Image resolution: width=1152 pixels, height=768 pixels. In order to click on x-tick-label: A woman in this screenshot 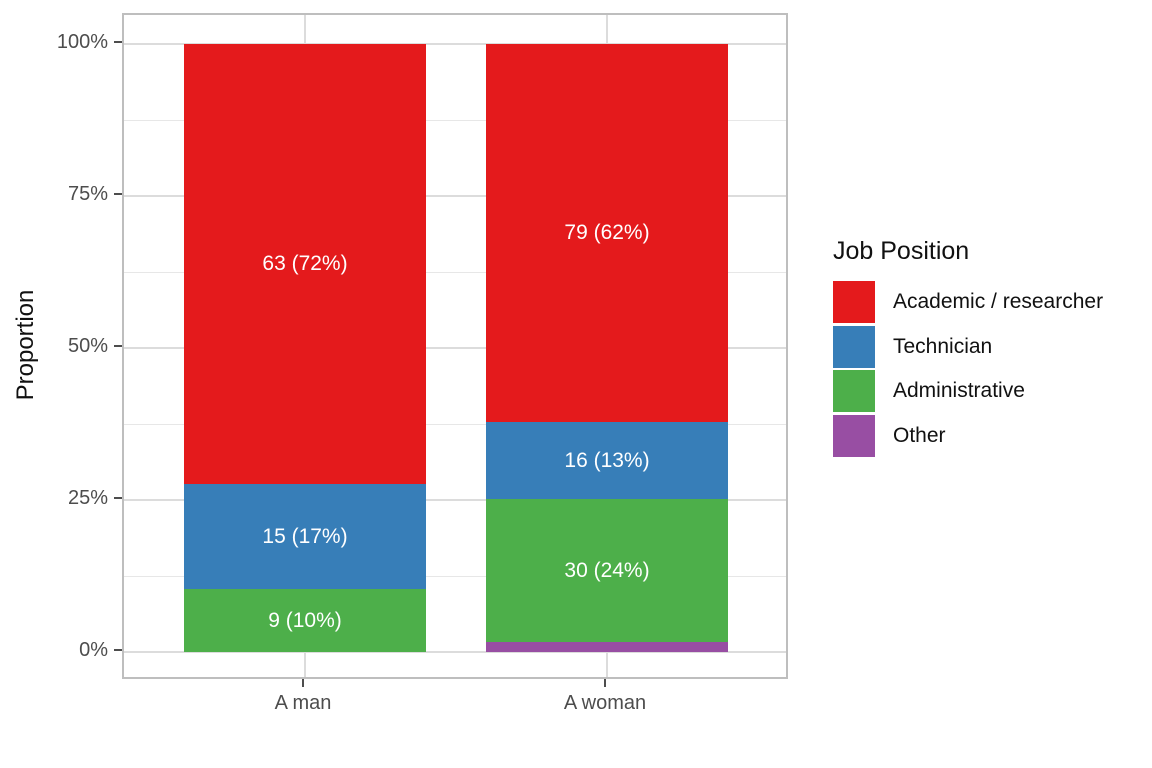, I will do `click(605, 703)`.